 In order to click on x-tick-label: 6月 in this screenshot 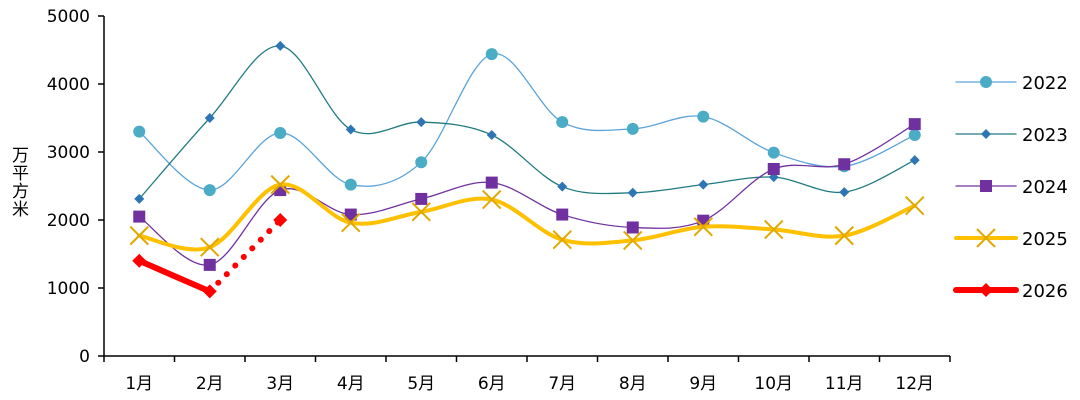, I will do `click(492, 384)`.